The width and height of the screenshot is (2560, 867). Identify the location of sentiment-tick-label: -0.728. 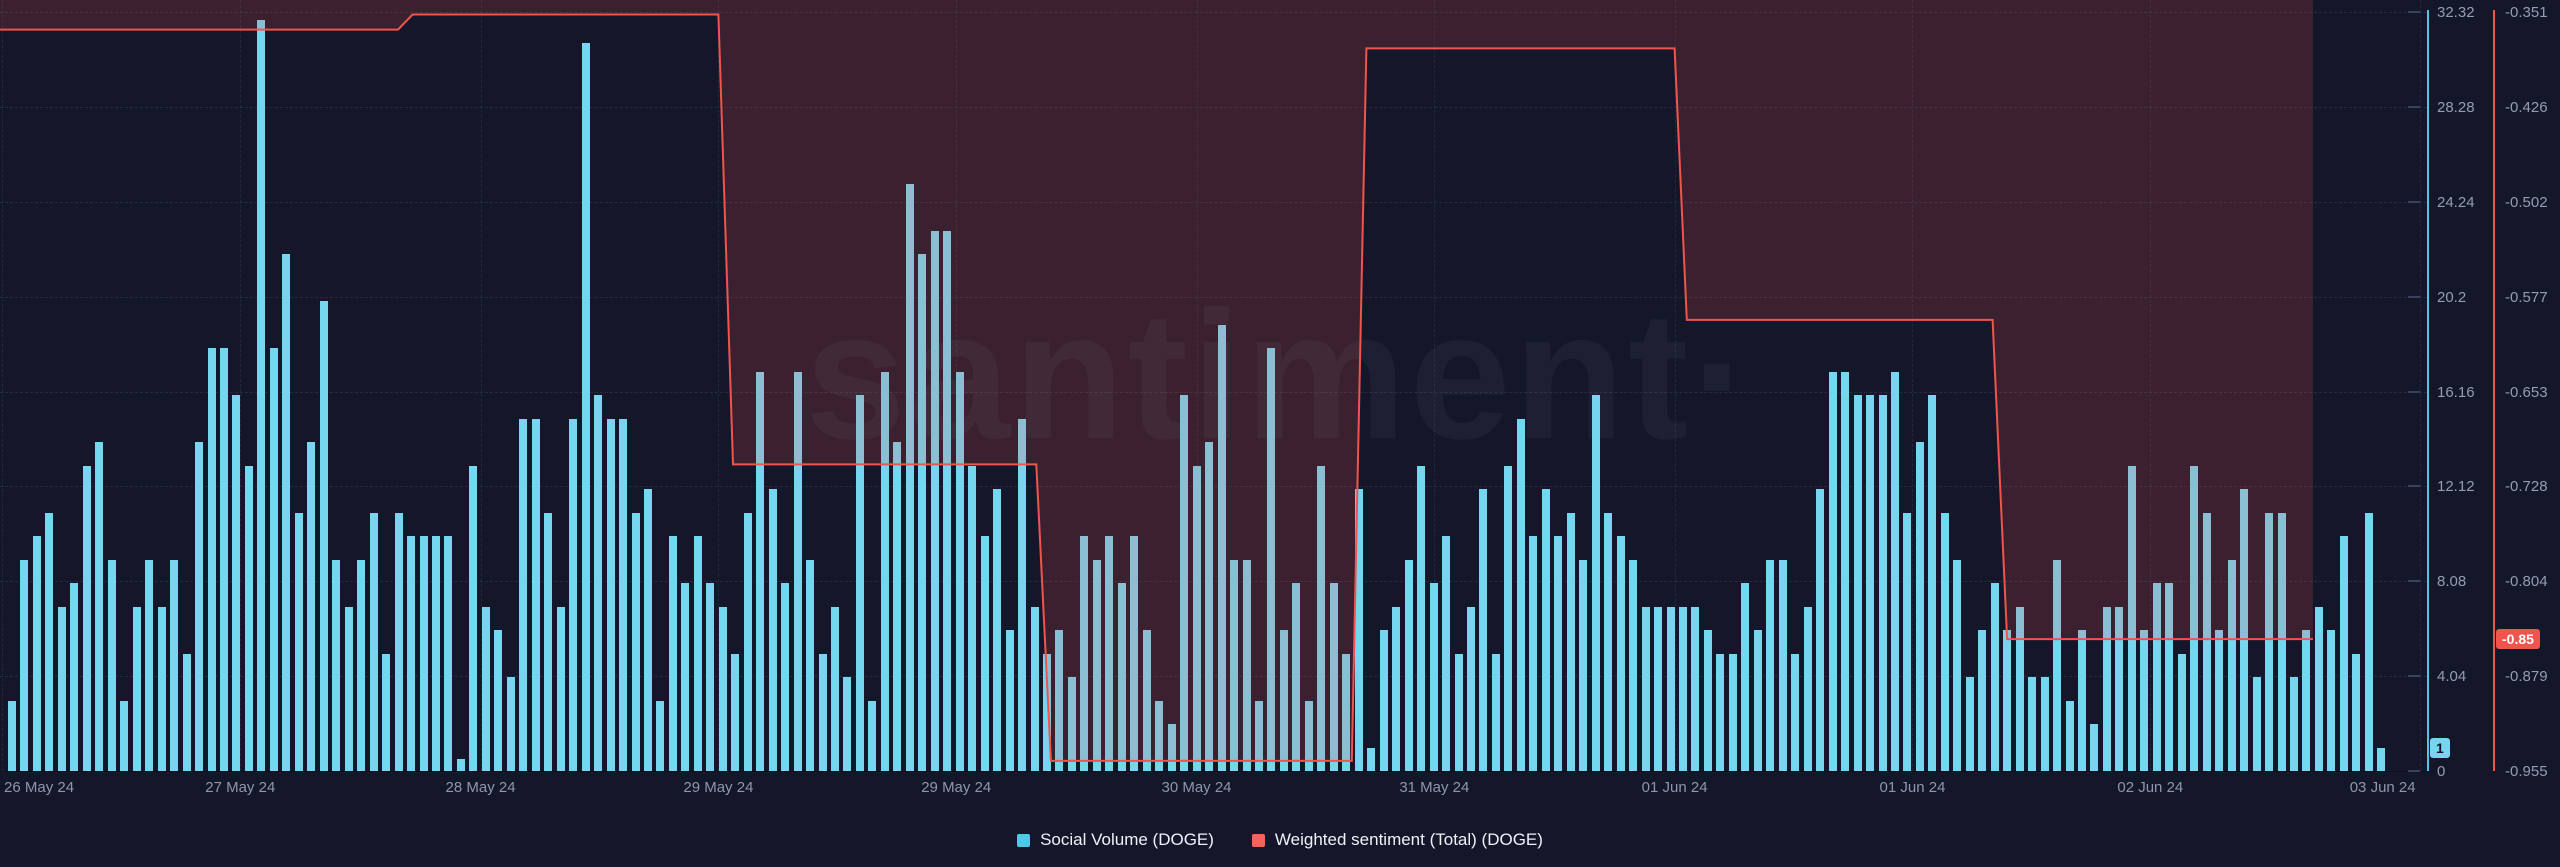
(2526, 487).